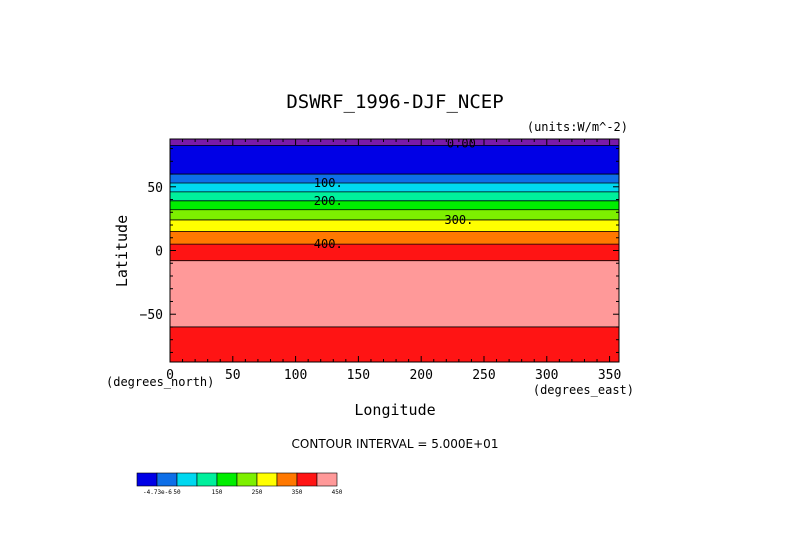  What do you see at coordinates (420, 375) in the screenshot?
I see `x-tick-label: 200` at bounding box center [420, 375].